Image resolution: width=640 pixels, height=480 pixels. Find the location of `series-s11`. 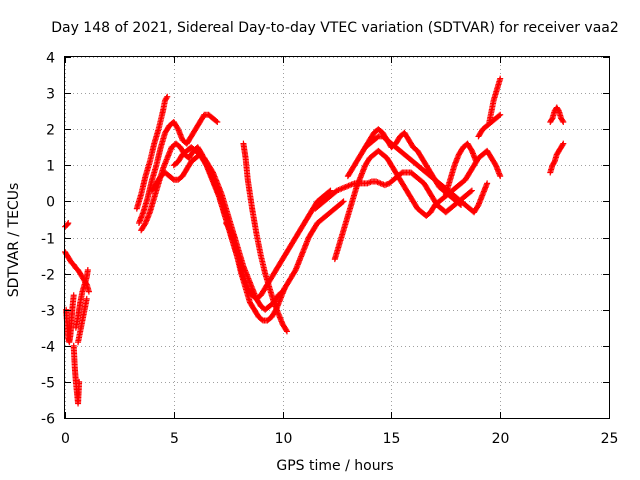

series-s11 is located at coordinates (252, 223).